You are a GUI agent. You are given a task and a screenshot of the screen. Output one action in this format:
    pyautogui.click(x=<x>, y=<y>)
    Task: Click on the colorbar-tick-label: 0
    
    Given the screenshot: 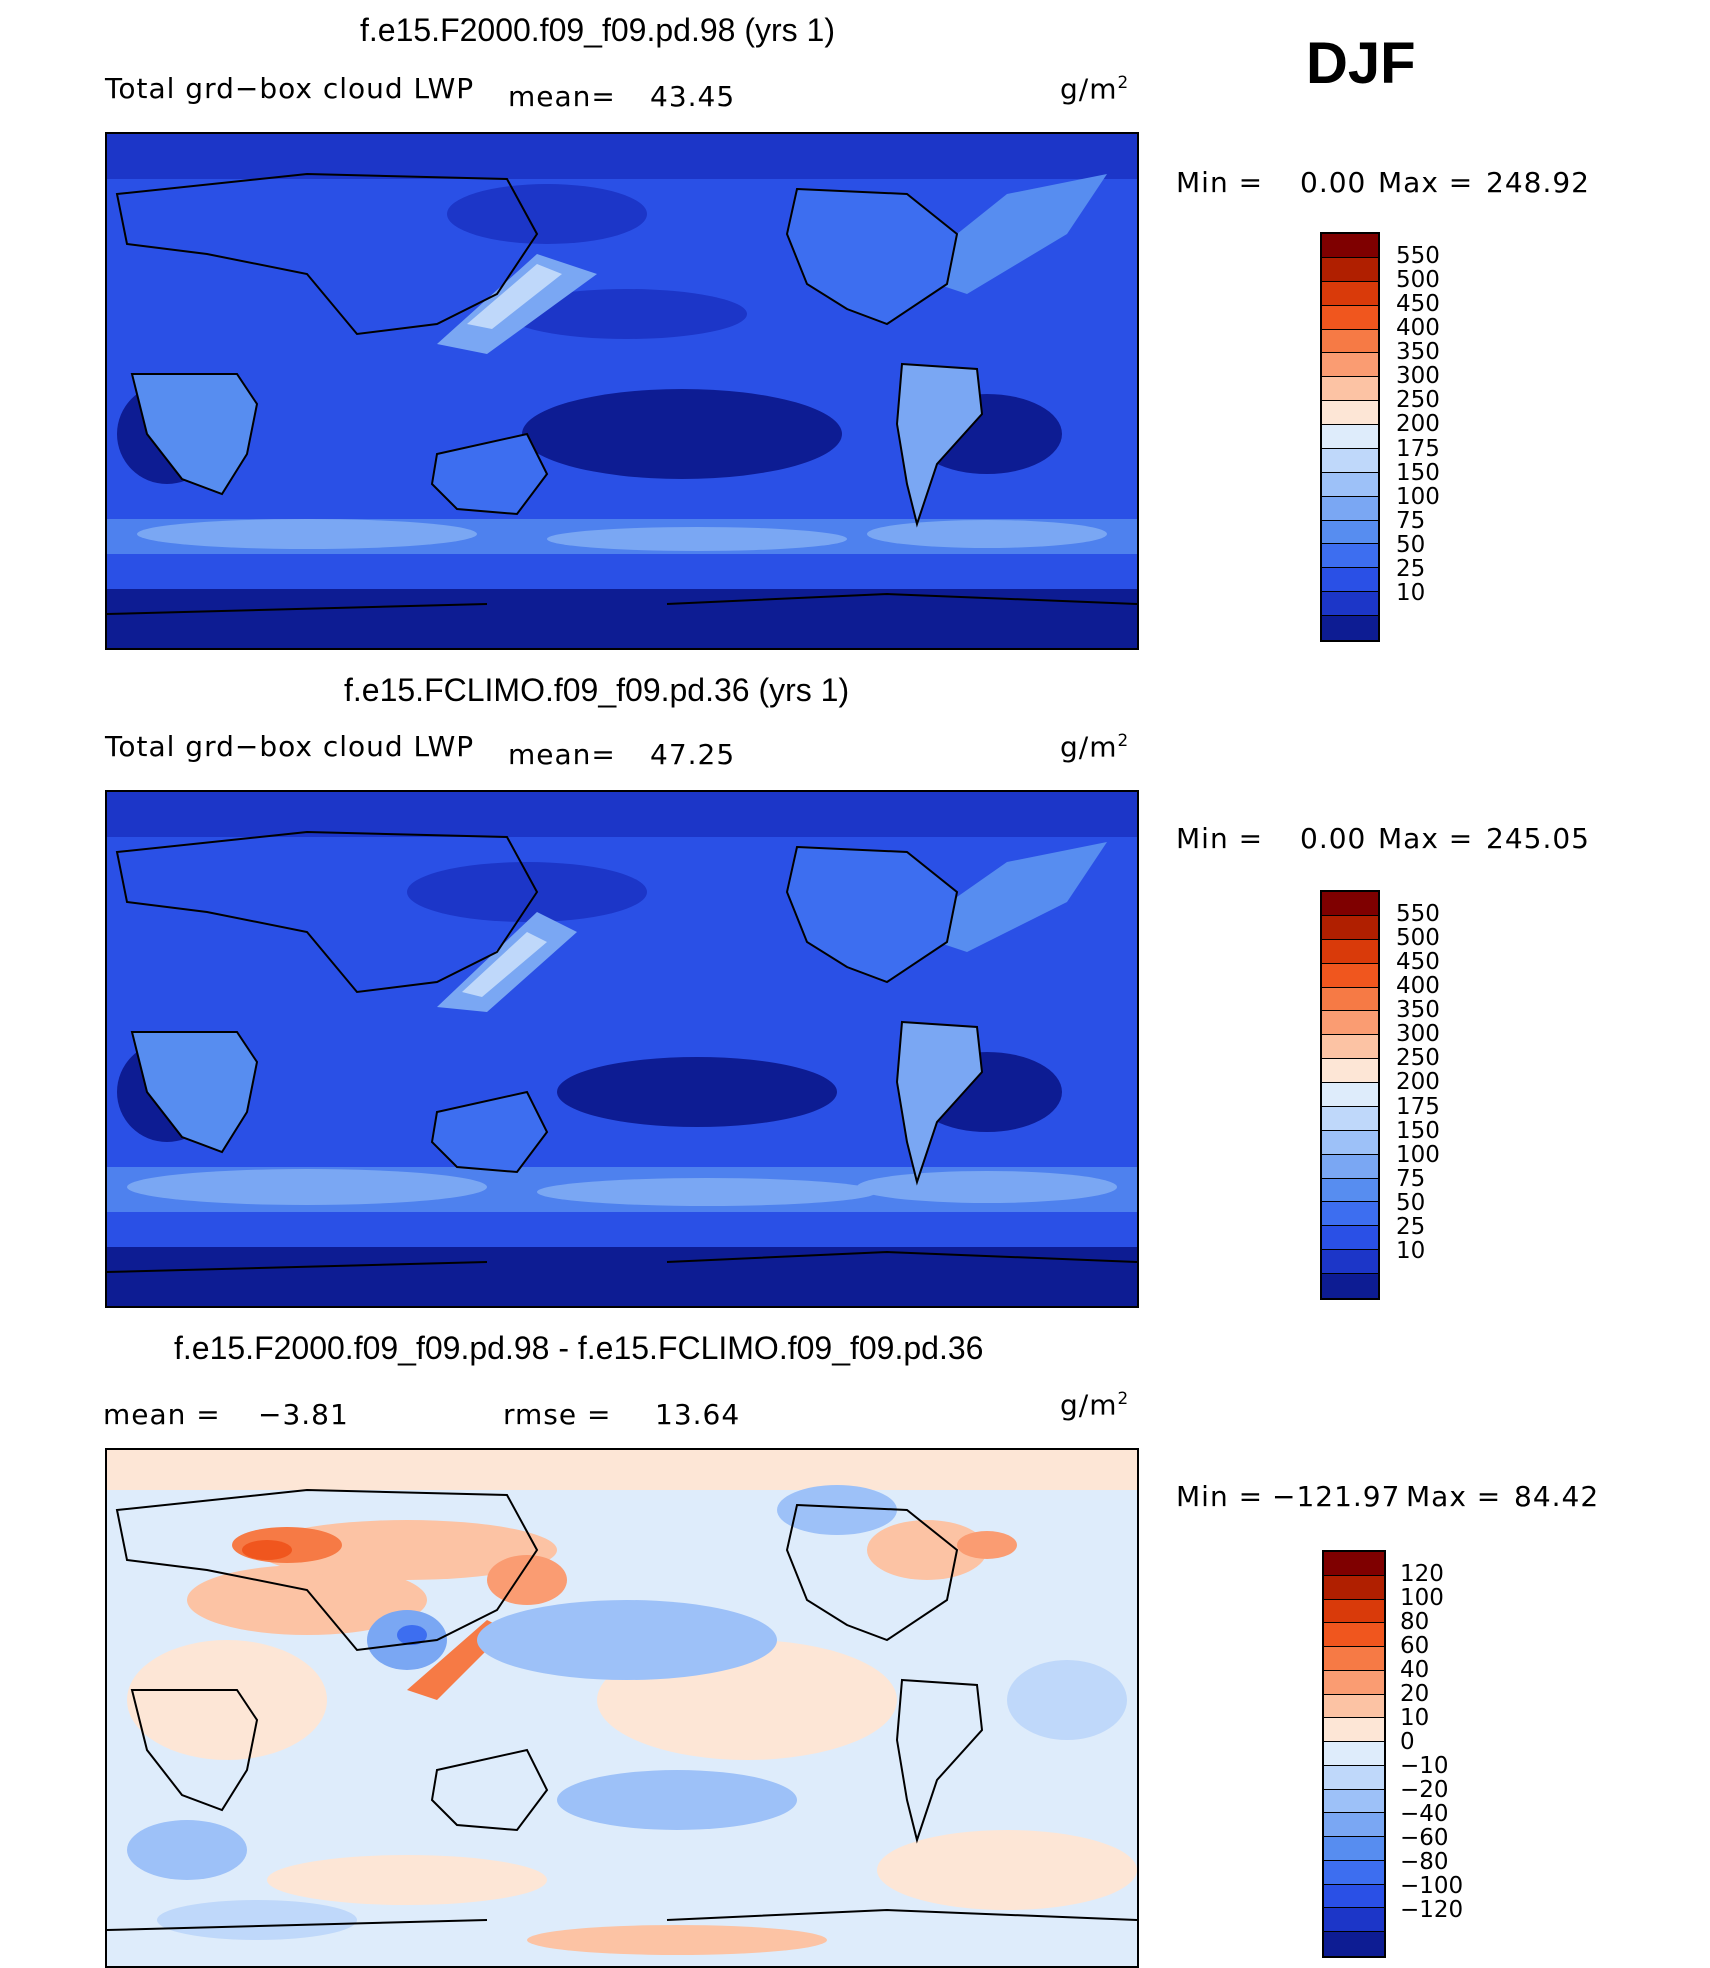 What is the action you would take?
    pyautogui.click(x=1407, y=1741)
    